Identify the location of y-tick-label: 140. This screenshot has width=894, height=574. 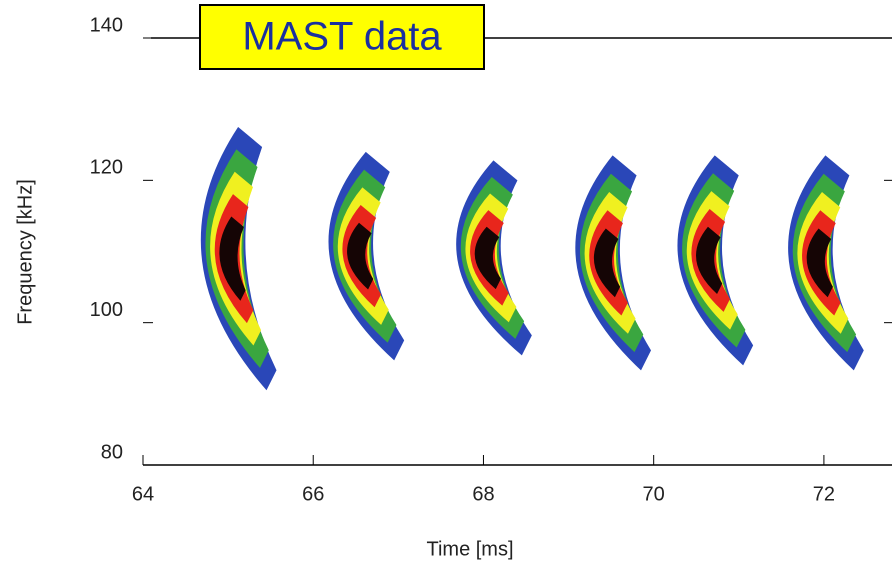
(106, 25).